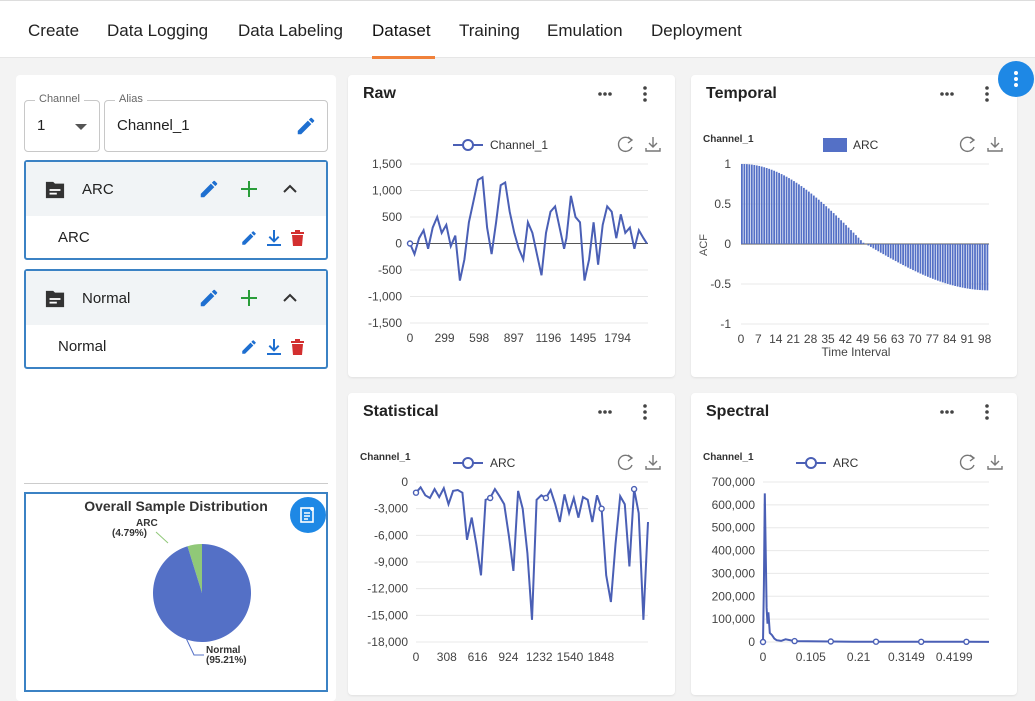 The height and width of the screenshot is (701, 1035). What do you see at coordinates (600, 657) in the screenshot?
I see `x-tick-label: 1848` at bounding box center [600, 657].